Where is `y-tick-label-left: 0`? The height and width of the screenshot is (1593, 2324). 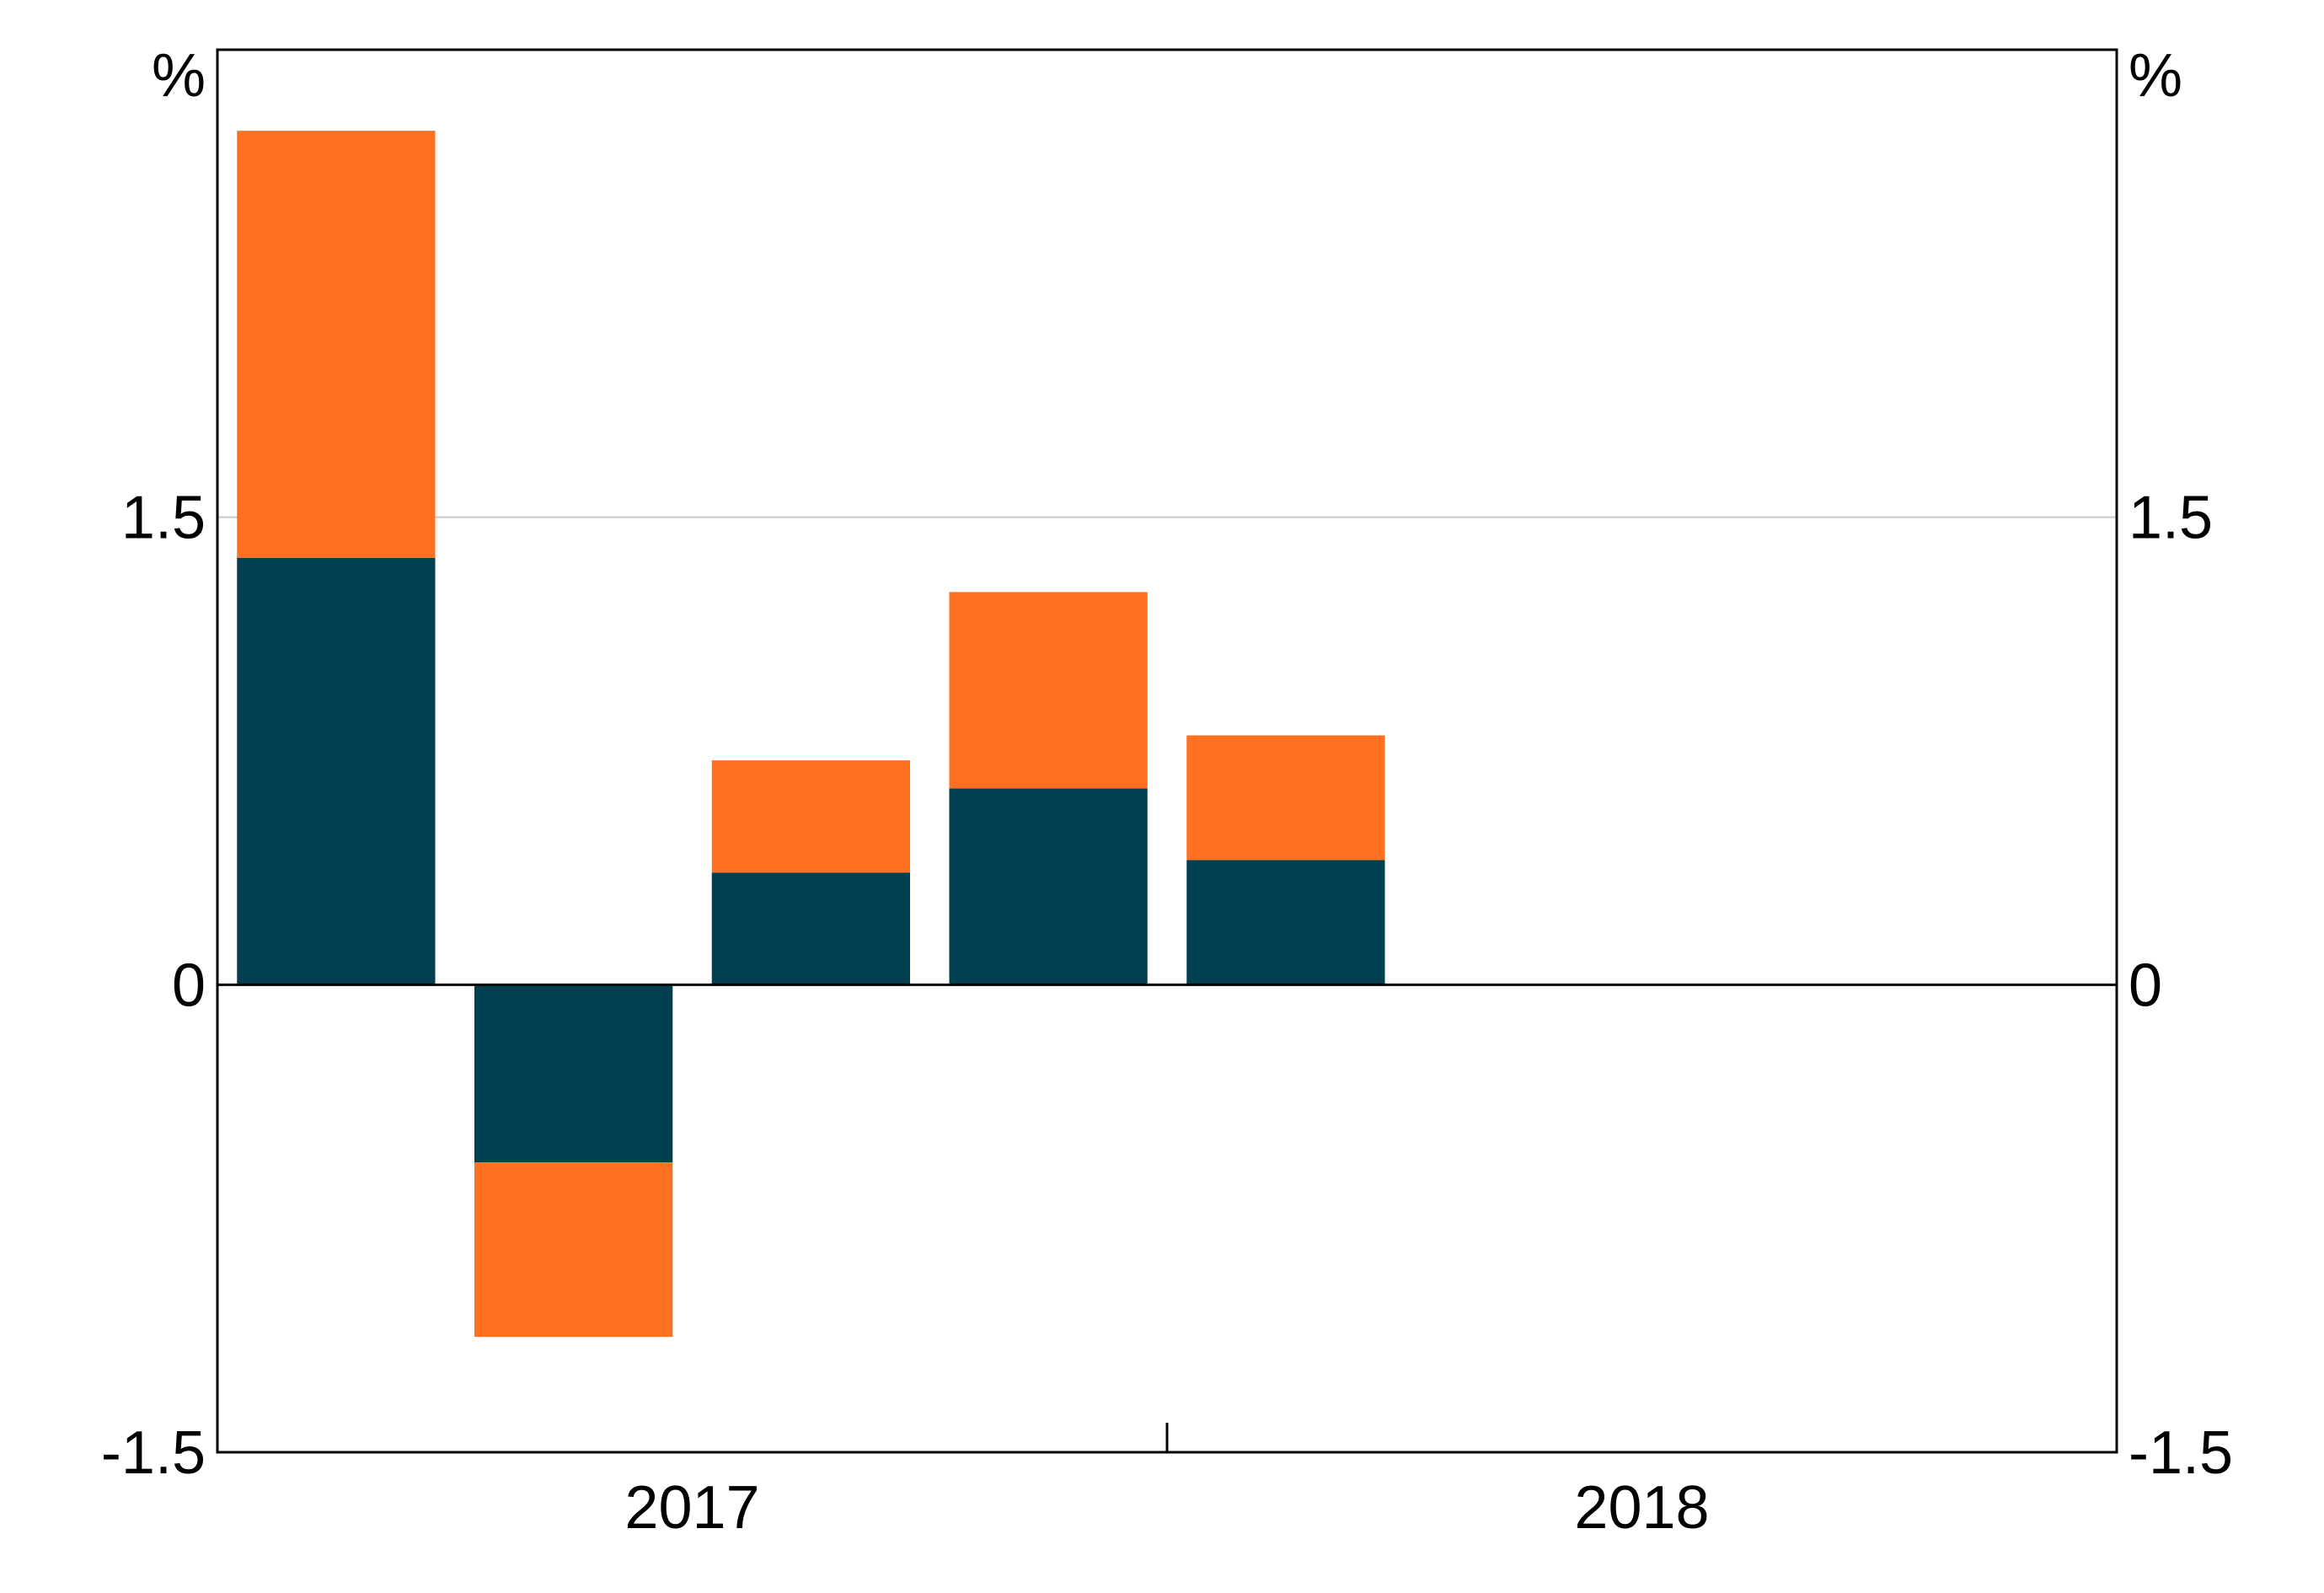 y-tick-label-left: 0 is located at coordinates (189, 985).